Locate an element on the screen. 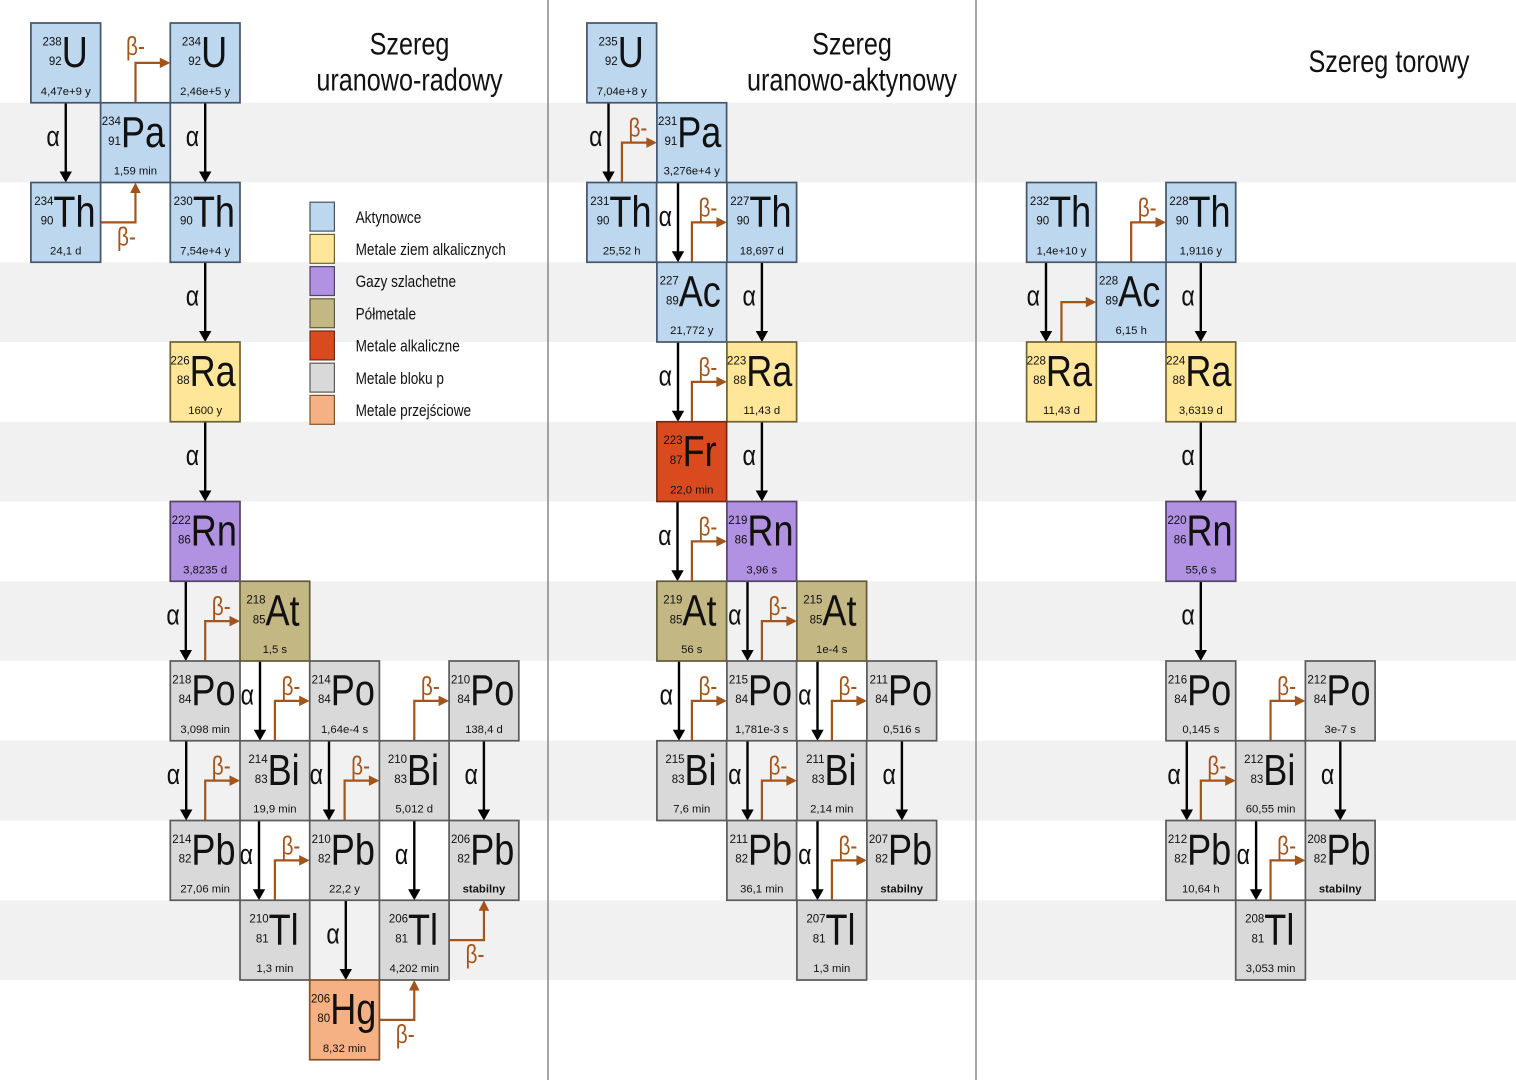 The image size is (1516, 1085). svg-text: 56 s is located at coordinates (692, 650).